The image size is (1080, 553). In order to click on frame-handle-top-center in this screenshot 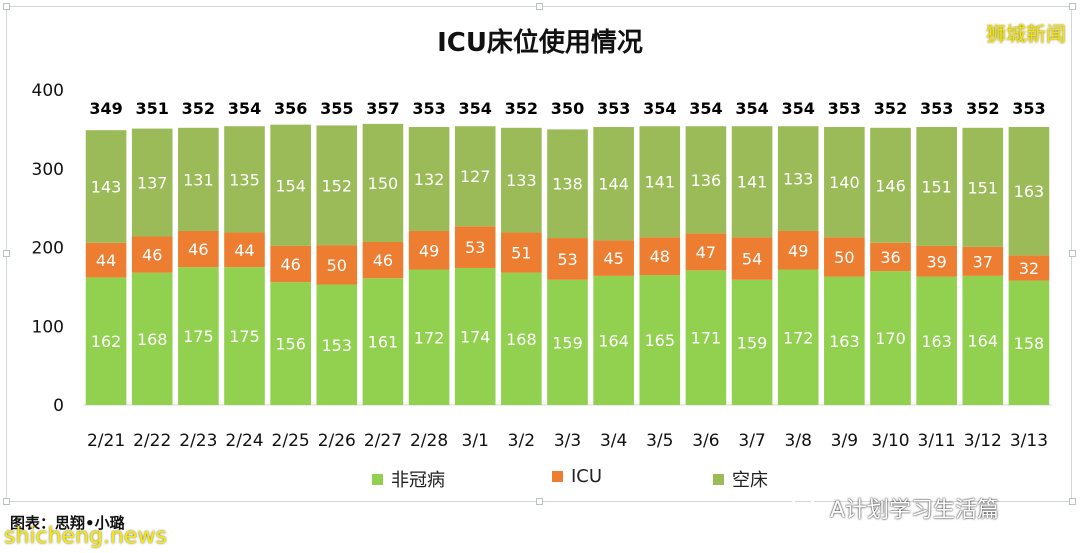, I will do `click(539, 6)`.